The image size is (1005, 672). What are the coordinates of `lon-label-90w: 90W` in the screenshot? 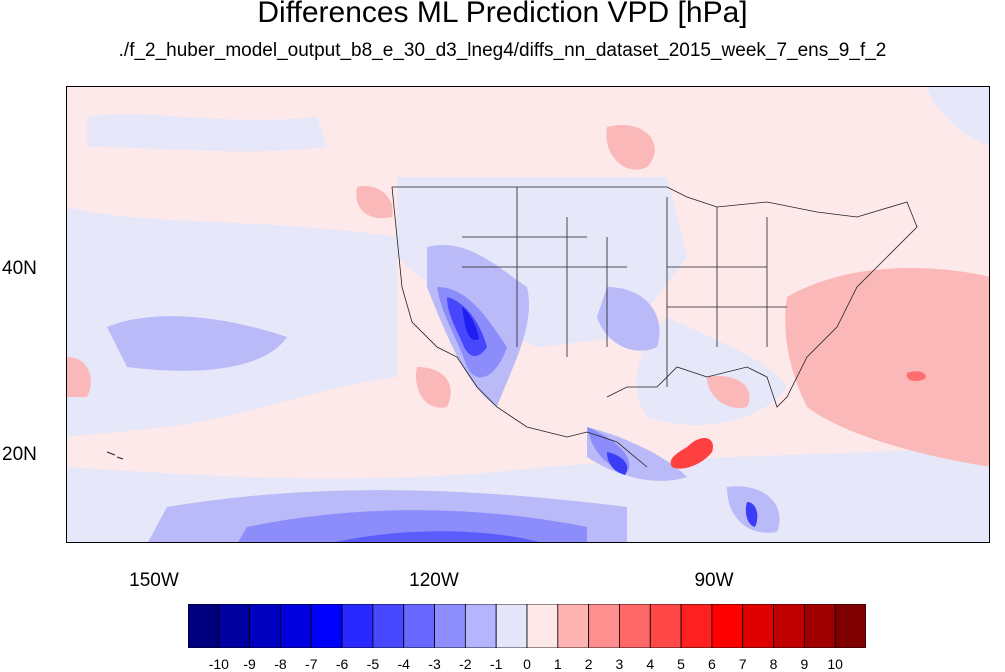 It's located at (714, 580).